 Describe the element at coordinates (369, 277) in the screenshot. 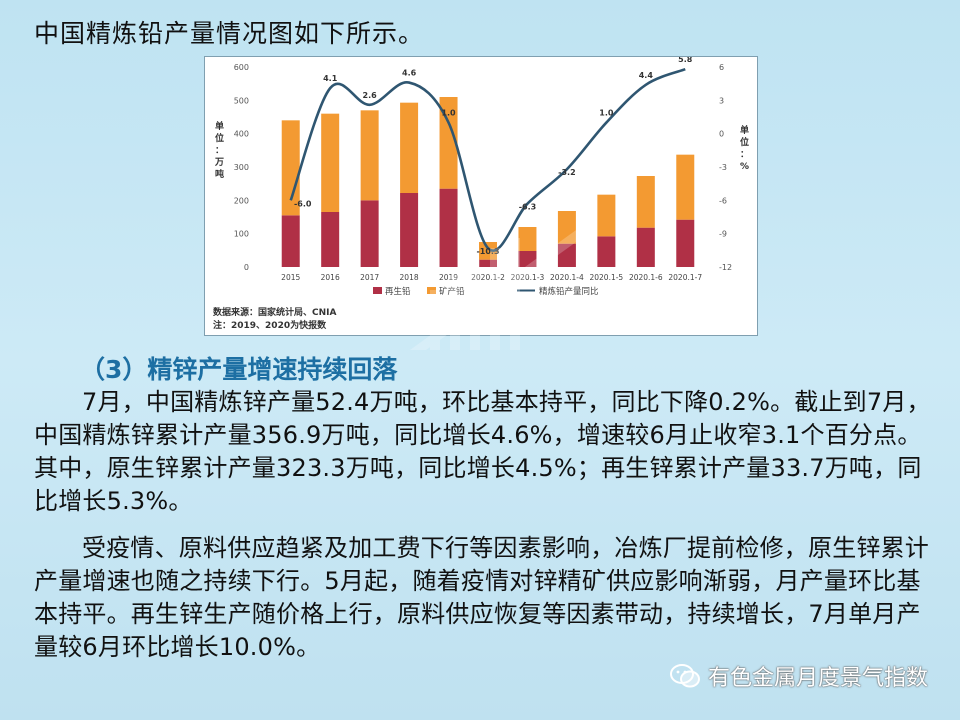

I see `x-category-label: 2017` at that location.